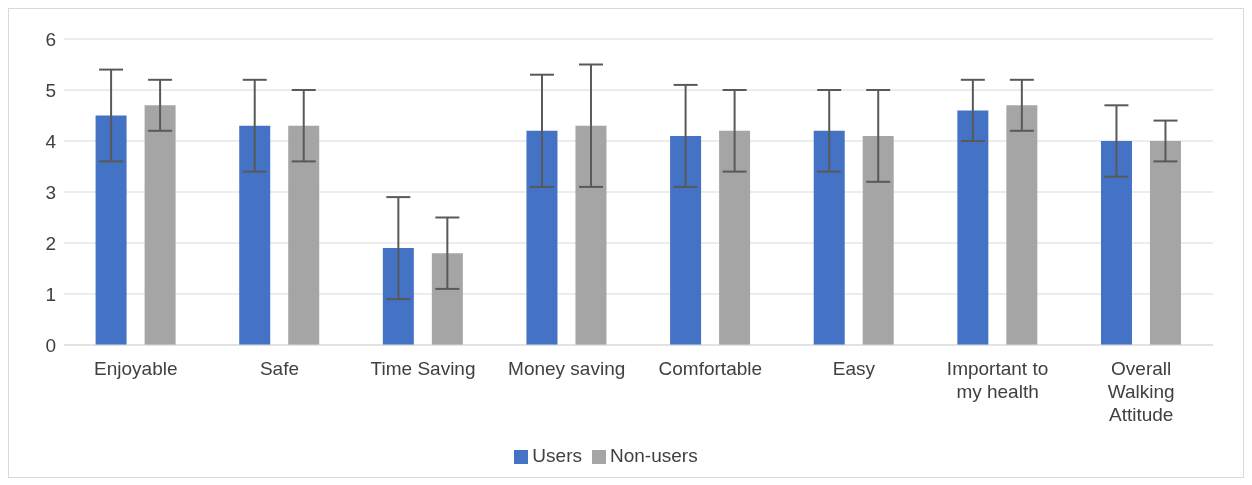  What do you see at coordinates (557, 455) in the screenshot?
I see `legend-label: Users` at bounding box center [557, 455].